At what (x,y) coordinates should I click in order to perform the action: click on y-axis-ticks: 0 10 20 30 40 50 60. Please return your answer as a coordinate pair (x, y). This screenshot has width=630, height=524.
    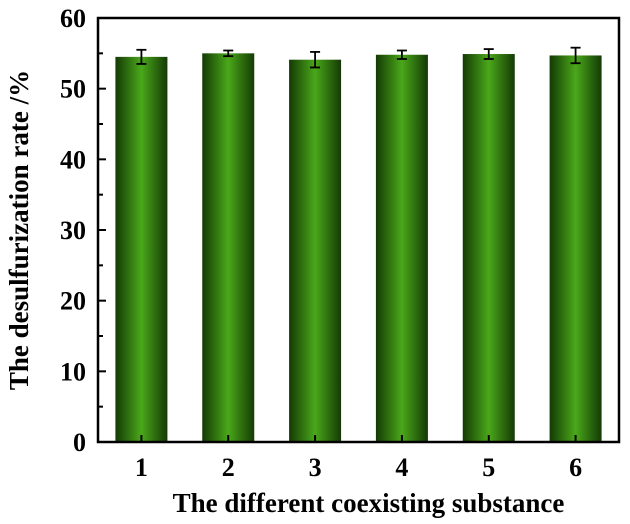
    Looking at the image, I should click on (83, 230).